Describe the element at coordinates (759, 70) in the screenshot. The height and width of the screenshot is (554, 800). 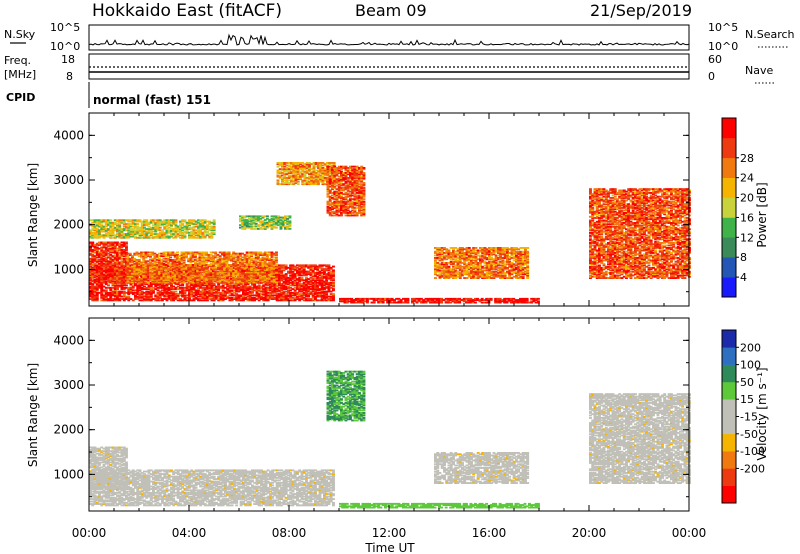
I see `nave-label: Nave` at that location.